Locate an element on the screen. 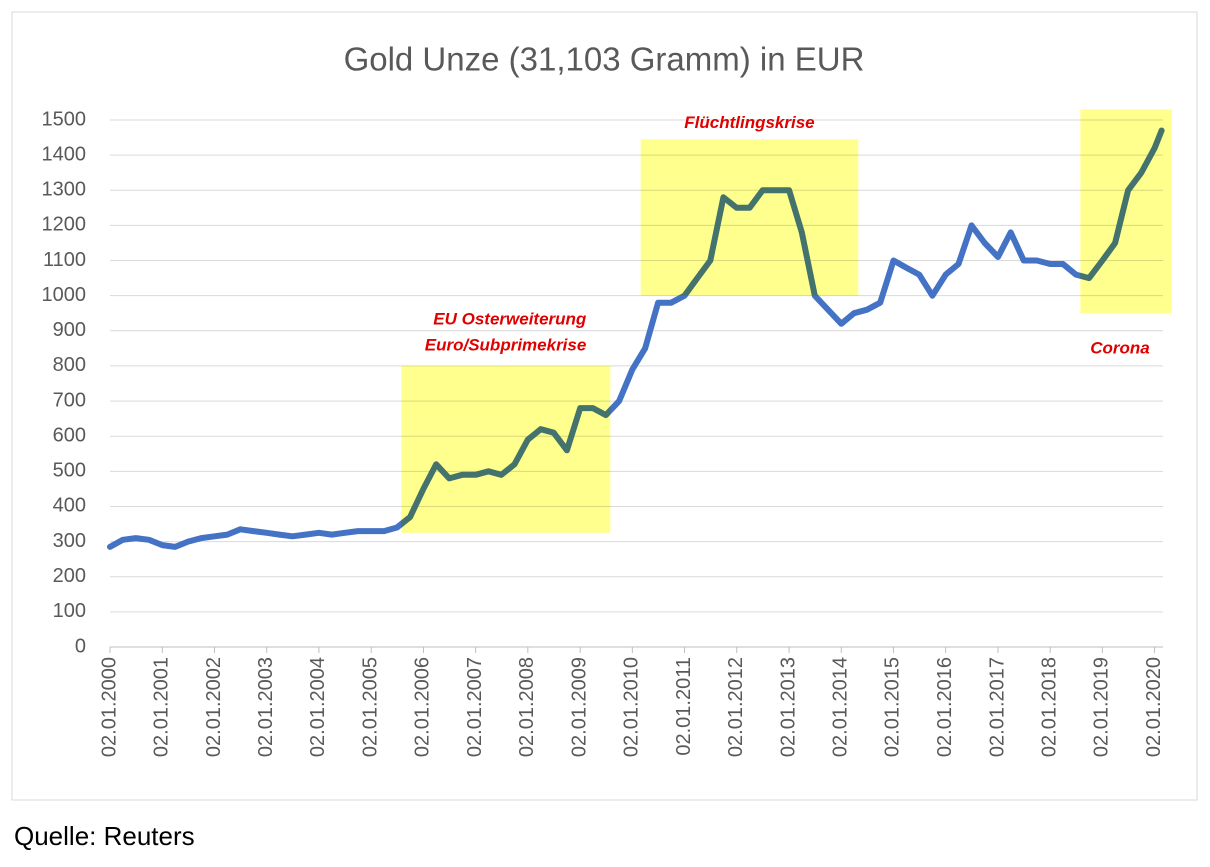 The height and width of the screenshot is (867, 1210). annotation-label: EU Osterweiterung is located at coordinates (510, 318).